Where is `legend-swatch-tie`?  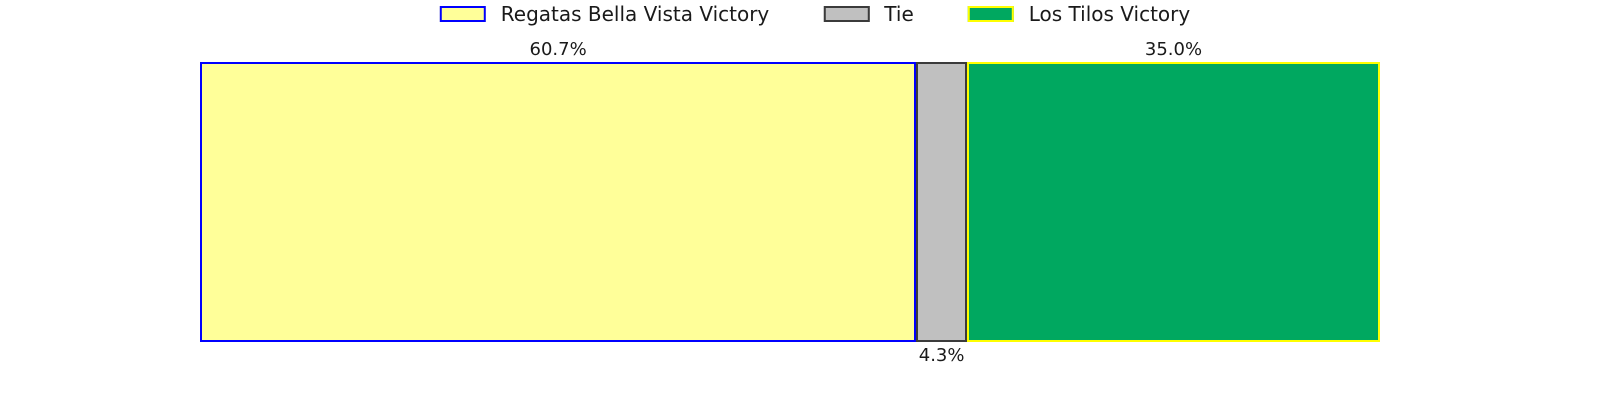
legend-swatch-tie is located at coordinates (846, 14).